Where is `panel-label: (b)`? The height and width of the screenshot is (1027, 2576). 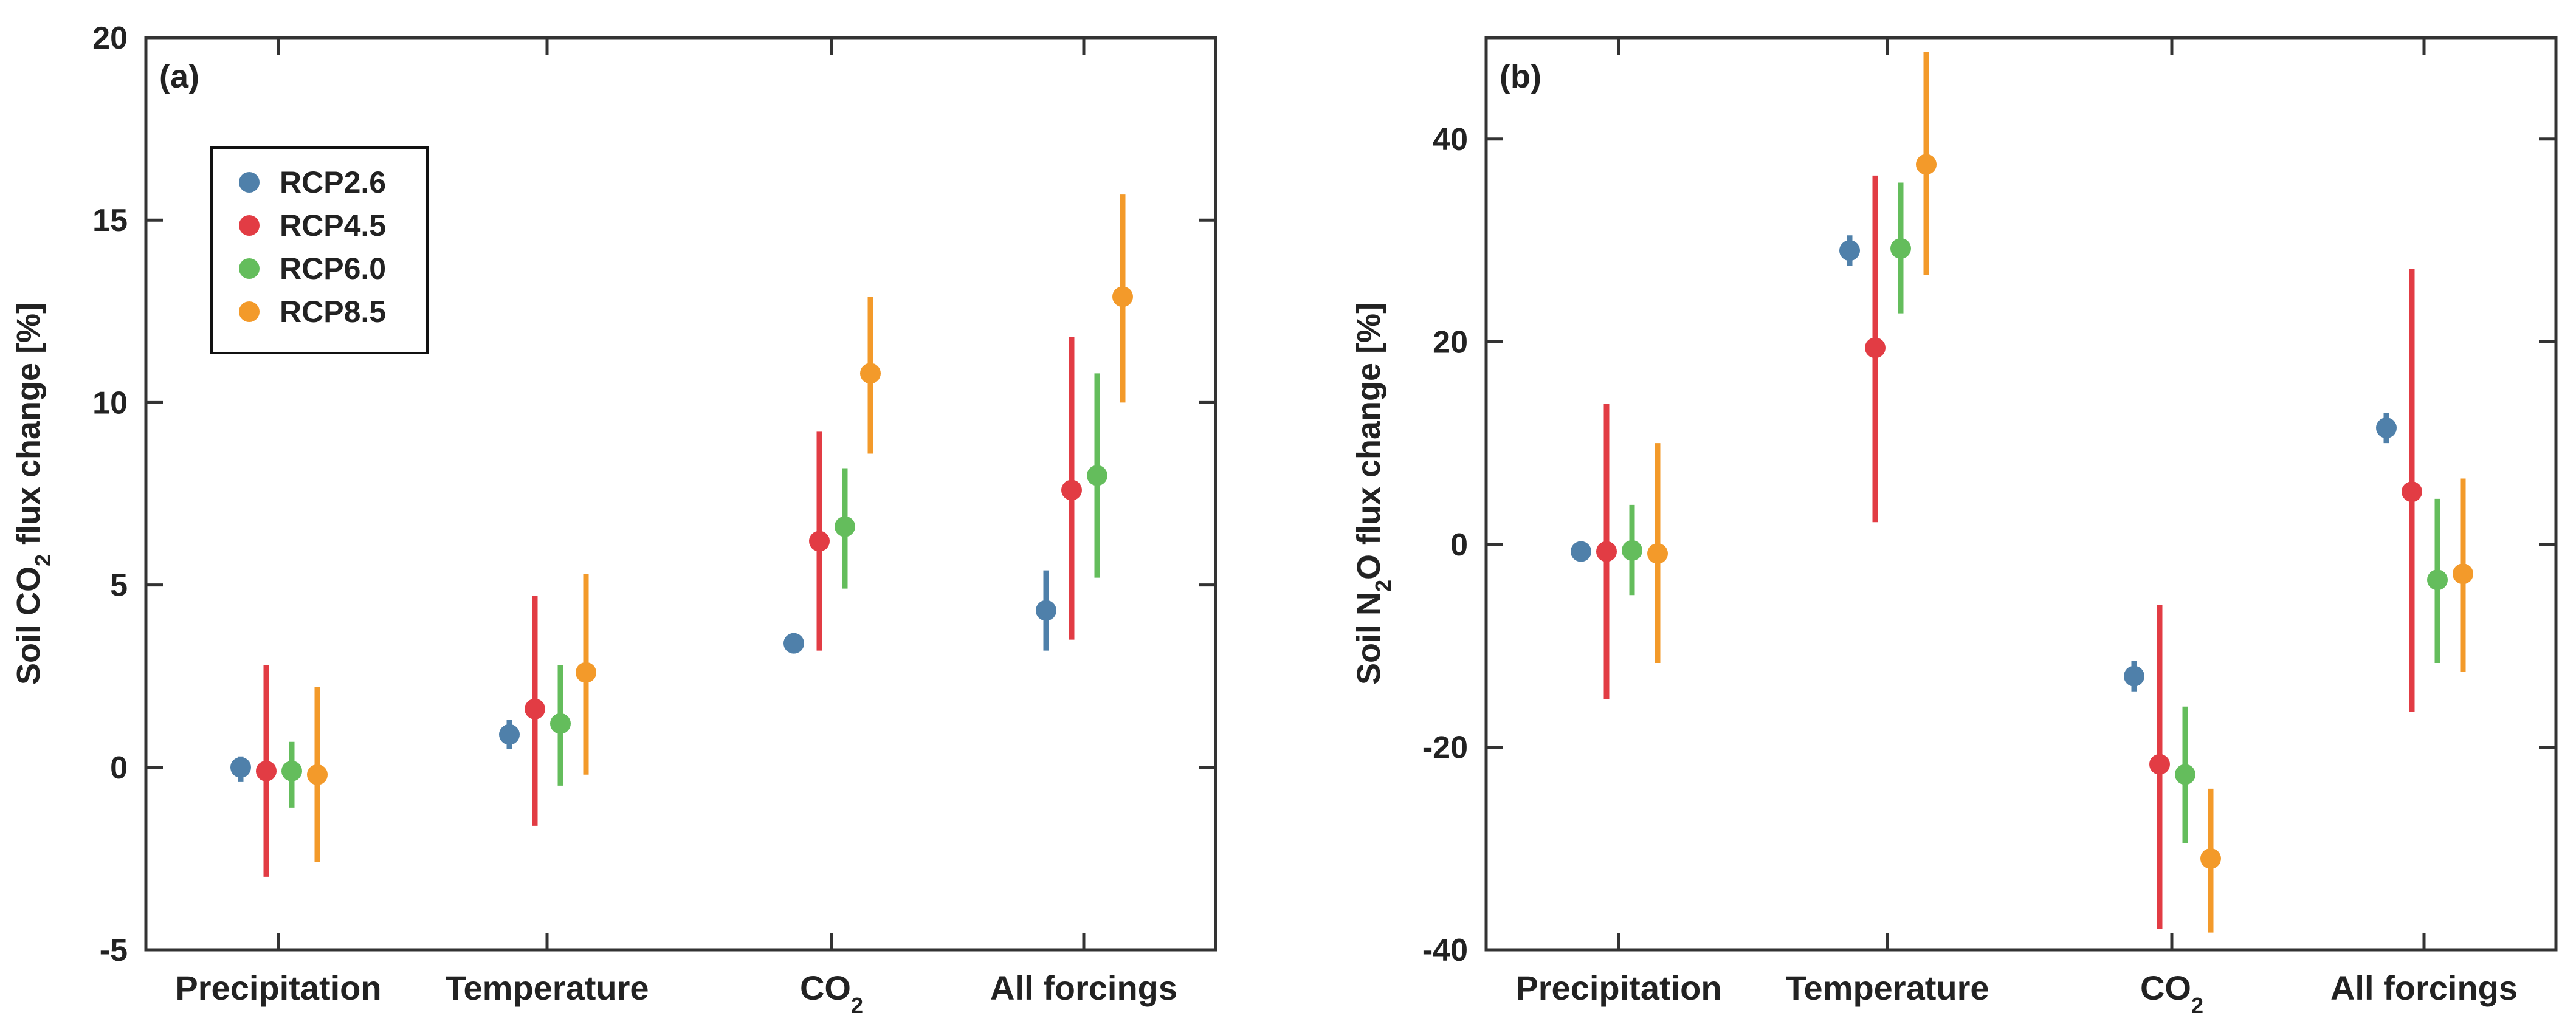 panel-label: (b) is located at coordinates (1520, 76).